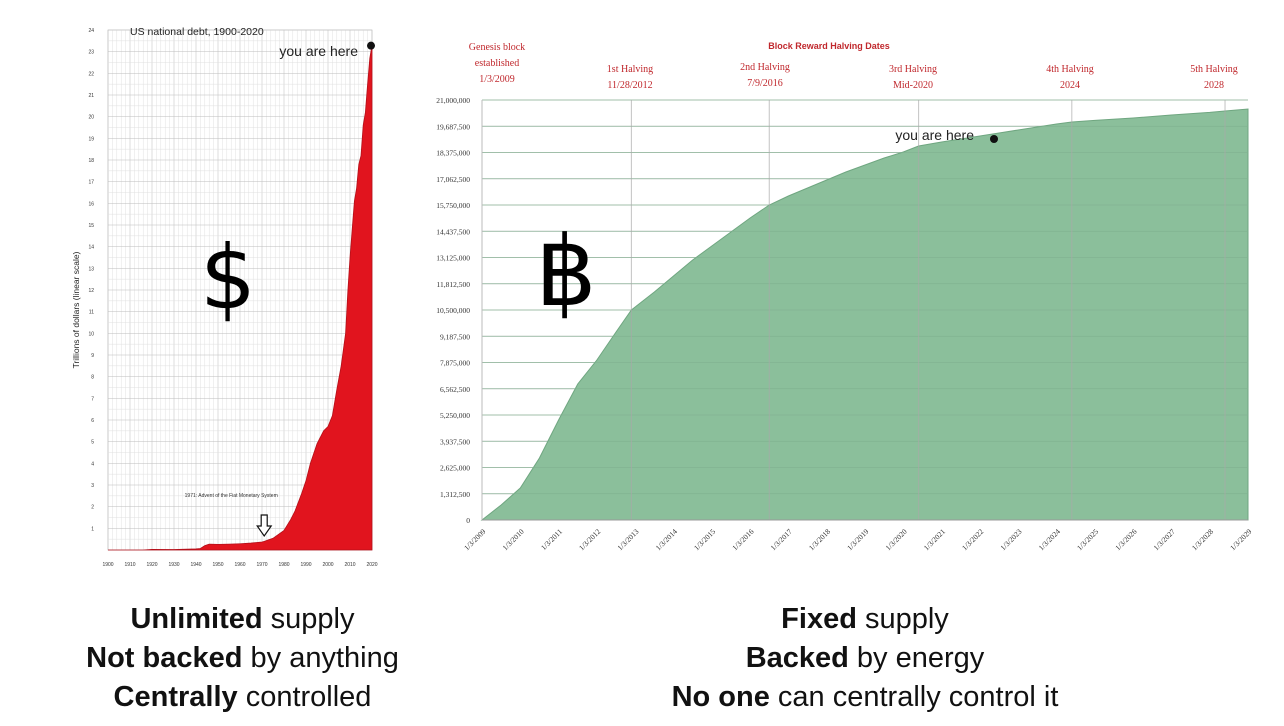  Describe the element at coordinates (497, 79) in the screenshot. I see `halving-label: 1/3/2009` at that location.